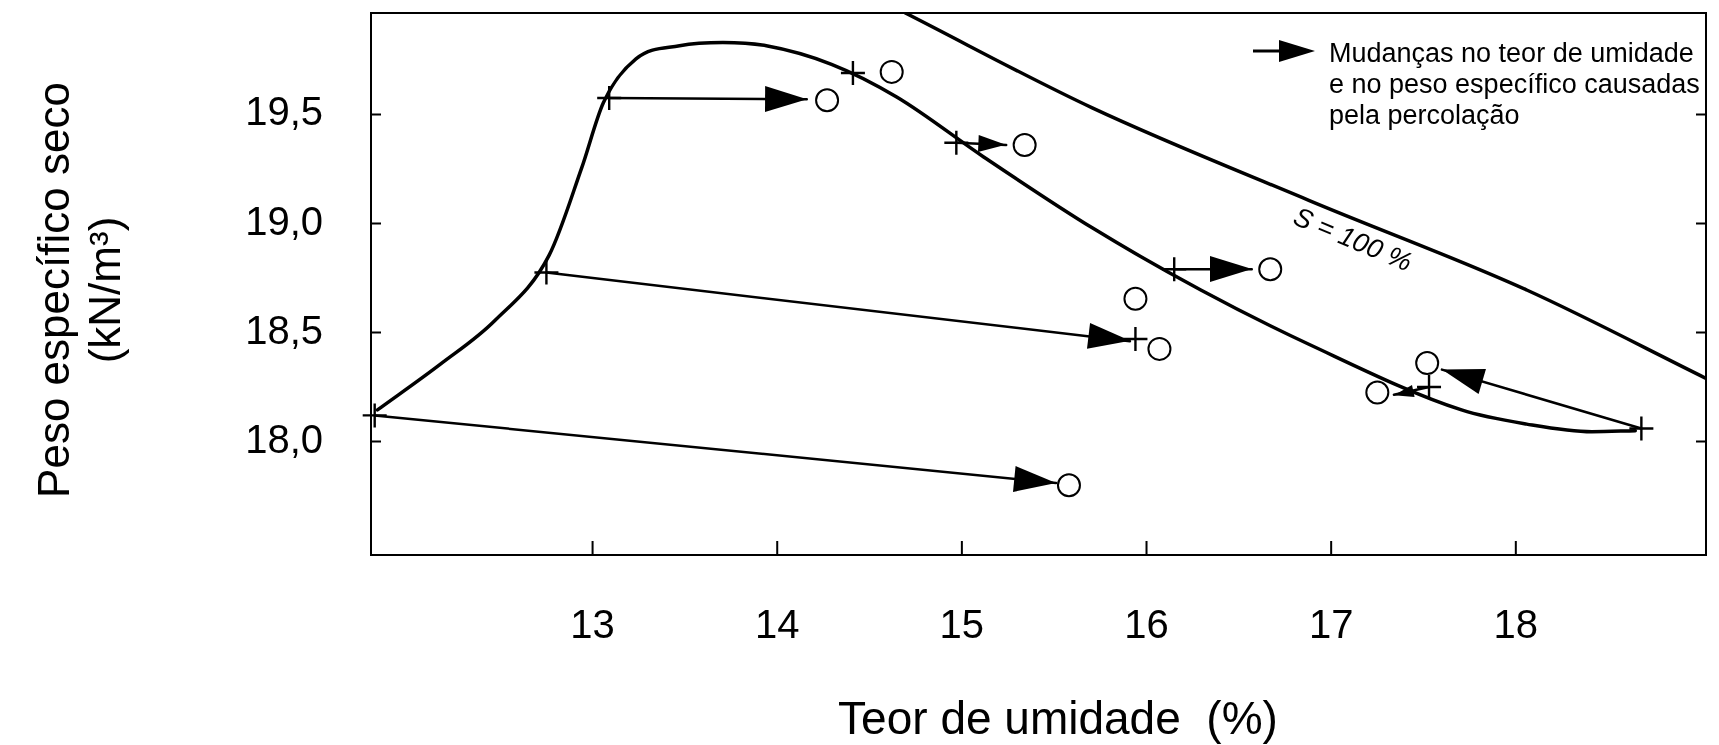 The image size is (1719, 745). I want to click on y-axis-title: Peso específico seco (kN/m³), so click(79, 290).